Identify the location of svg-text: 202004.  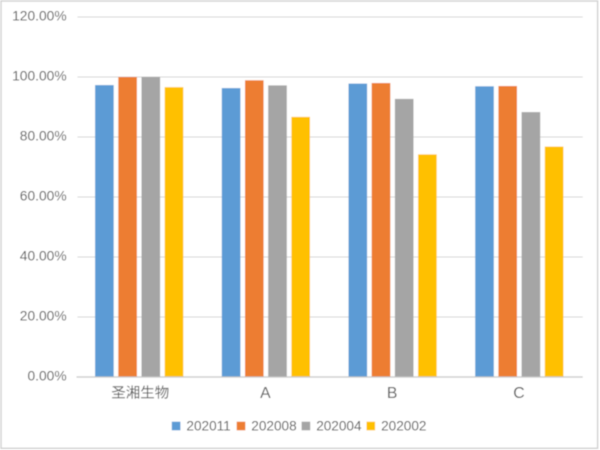
(339, 425).